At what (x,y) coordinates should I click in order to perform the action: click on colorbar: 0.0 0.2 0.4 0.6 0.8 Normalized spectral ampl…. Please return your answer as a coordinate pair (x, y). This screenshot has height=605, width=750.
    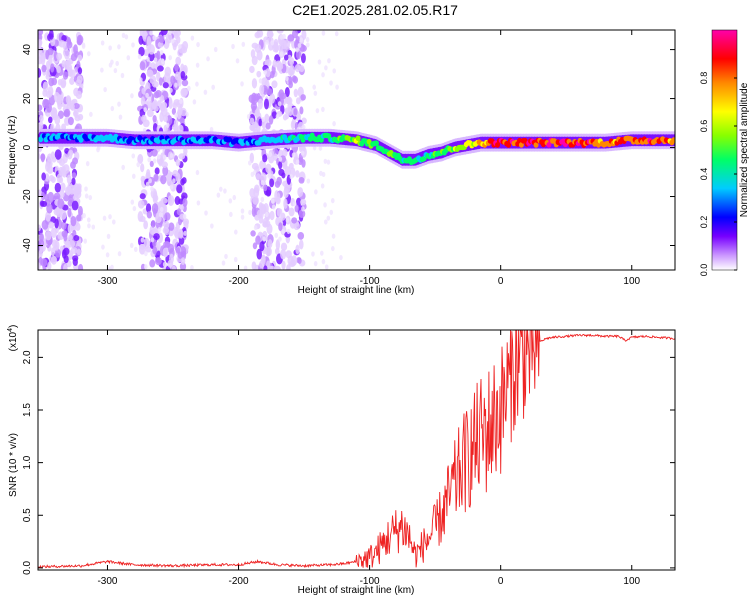
    Looking at the image, I should click on (724, 152).